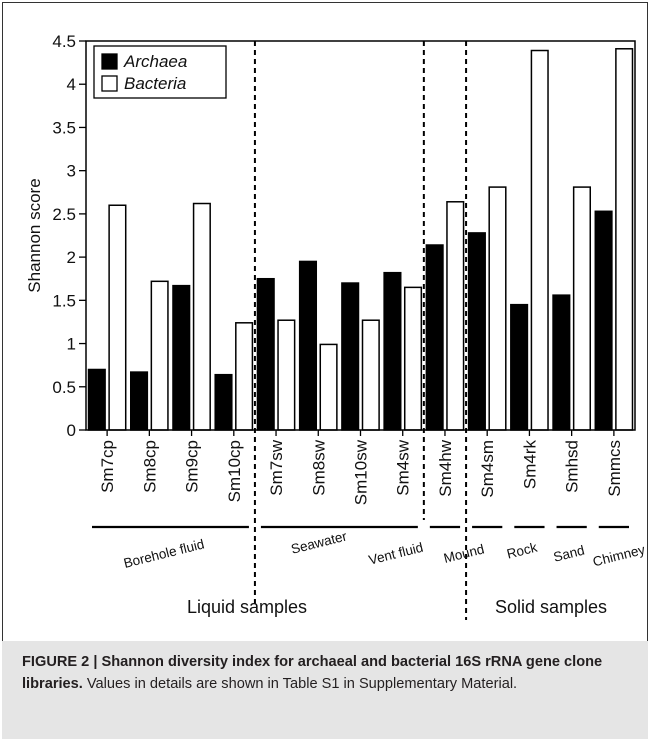  What do you see at coordinates (619, 556) in the screenshot?
I see `group-label-chimney: Chimney` at bounding box center [619, 556].